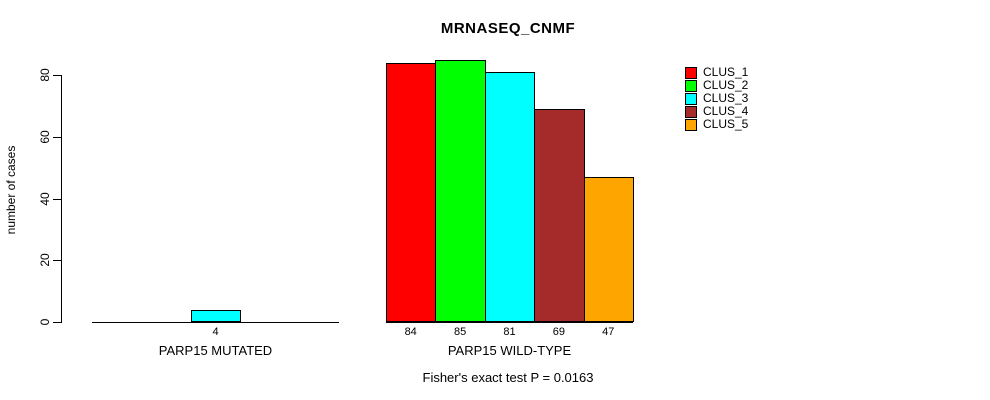 This screenshot has width=990, height=400. I want to click on legend: CLUS_1 CLUS_2 CLUS_3 CLUS_4 CLUS_5, so click(716, 98).